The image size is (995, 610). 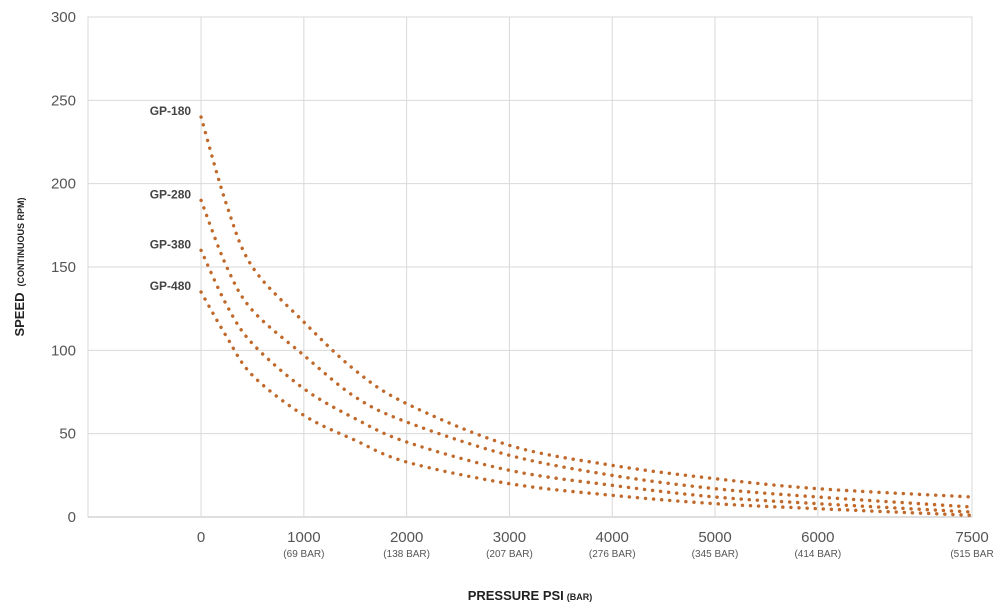 What do you see at coordinates (63, 267) in the screenshot?
I see `y-tick-label: 150` at bounding box center [63, 267].